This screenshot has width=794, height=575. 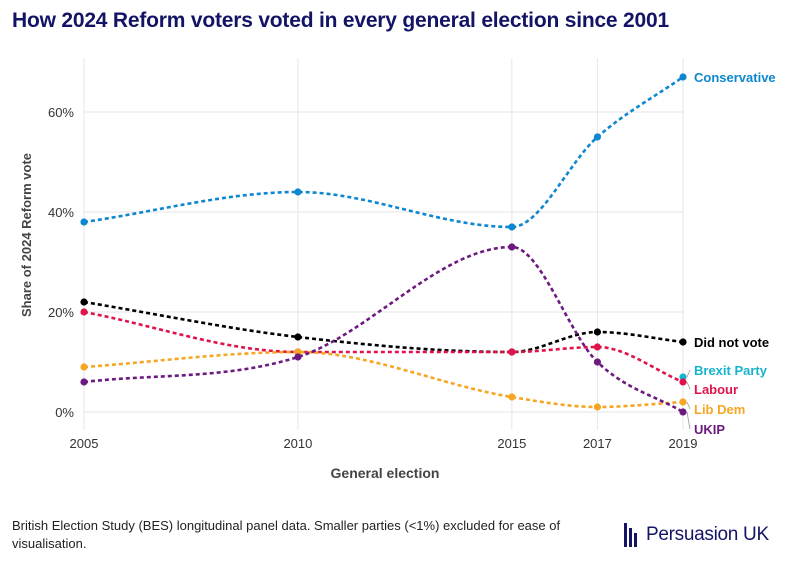 What do you see at coordinates (61, 112) in the screenshot?
I see `y-tick-label: 60%` at bounding box center [61, 112].